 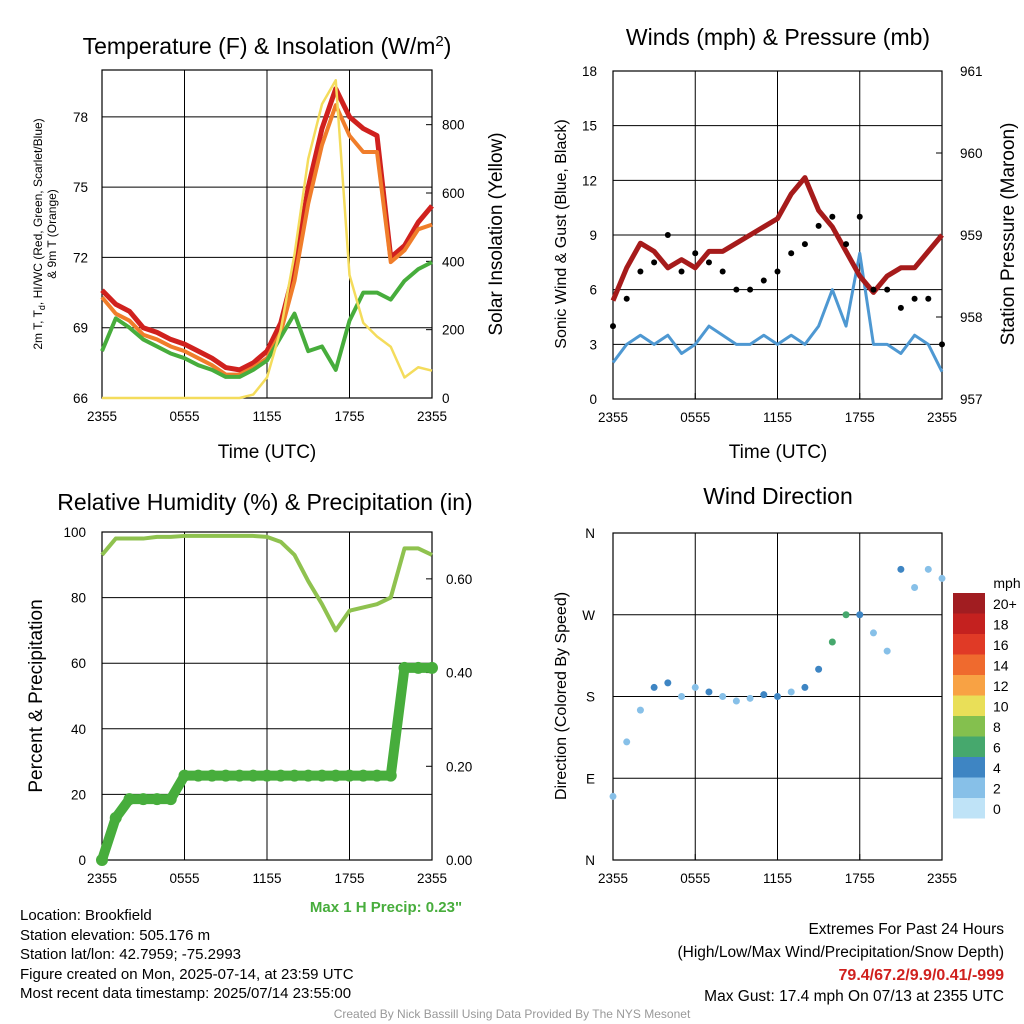 I want to click on y-tick-label: 3, so click(x=593, y=344).